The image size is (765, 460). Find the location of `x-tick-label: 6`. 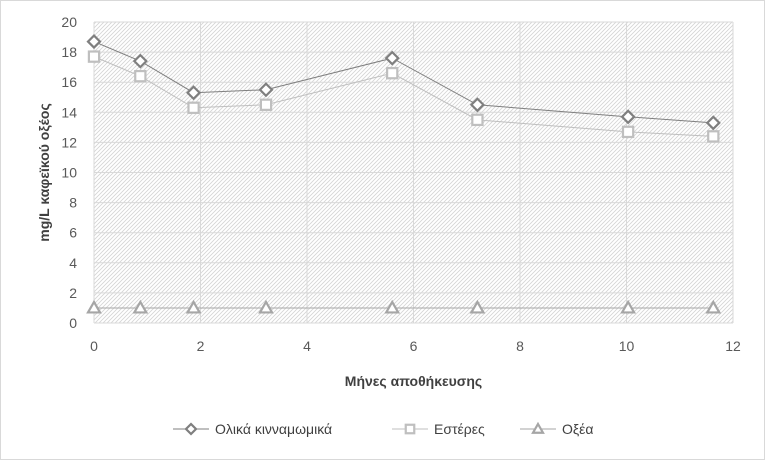

x-tick-label: 6 is located at coordinates (414, 346).